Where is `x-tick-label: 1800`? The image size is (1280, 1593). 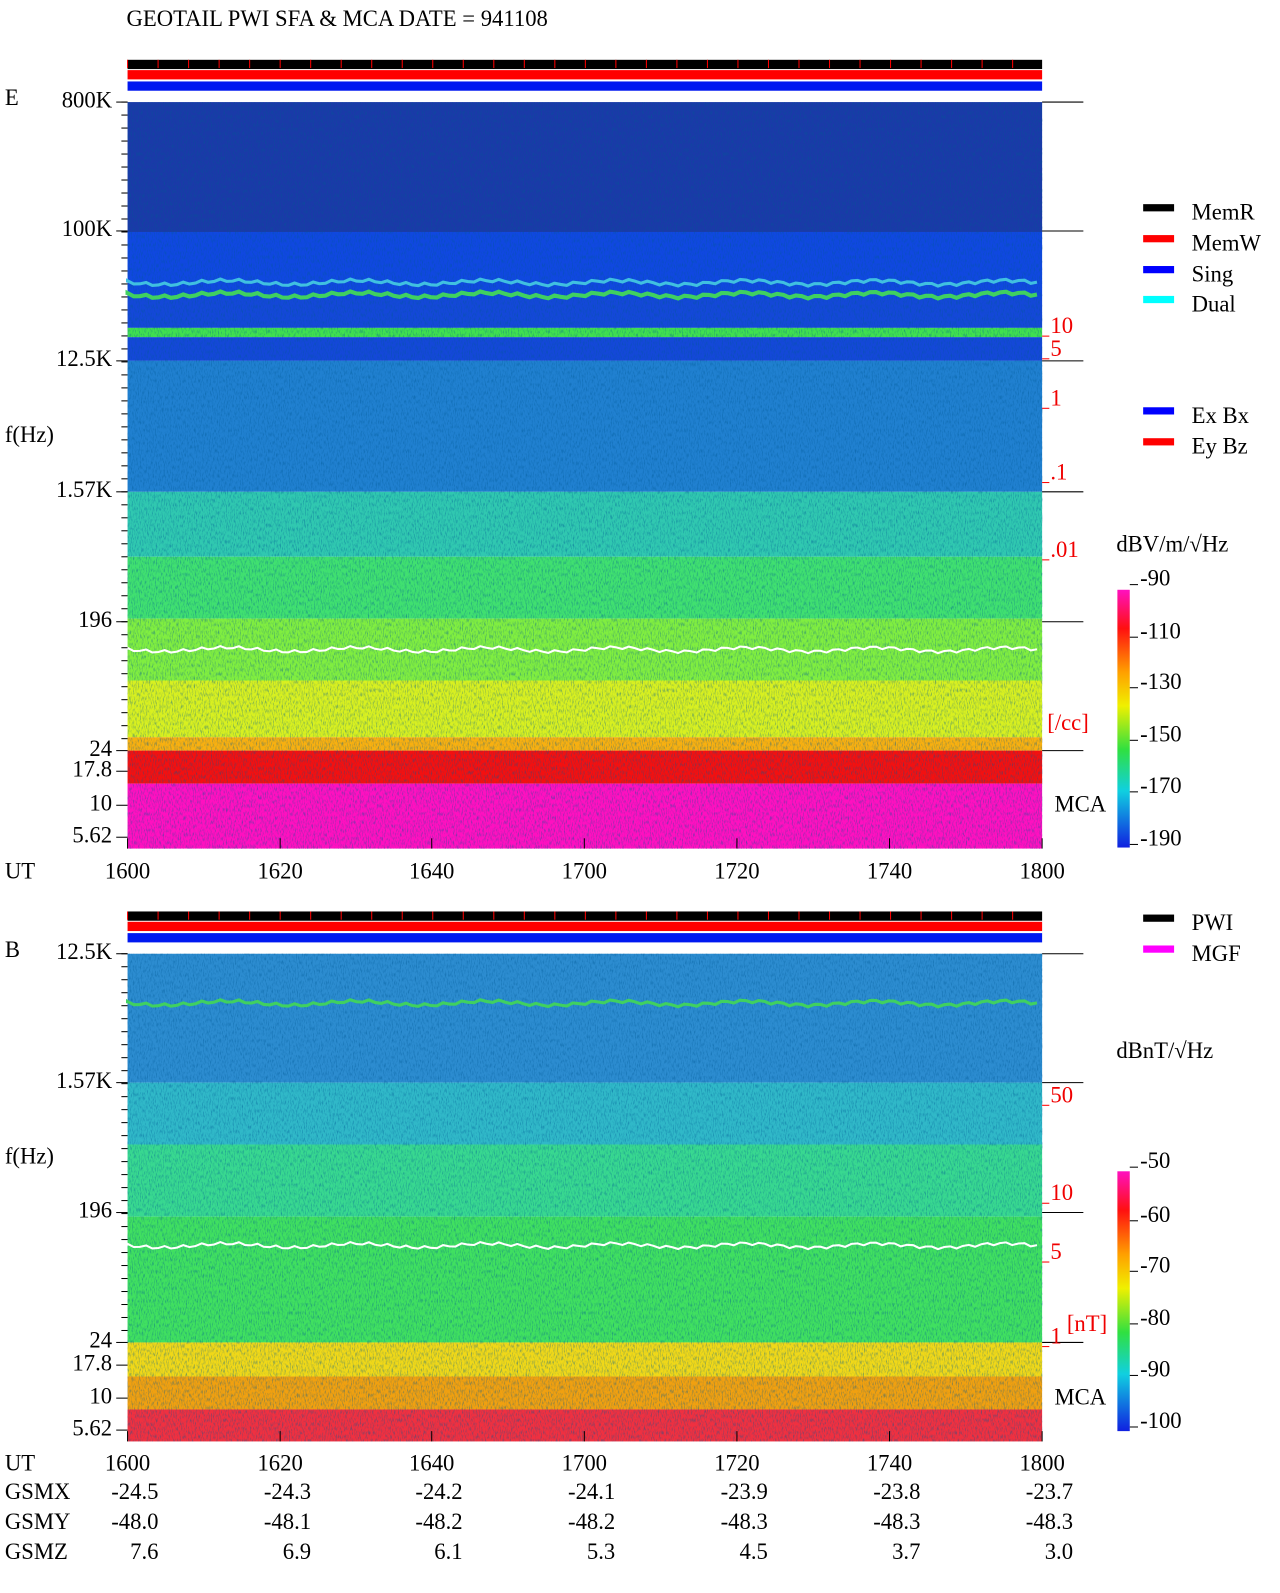 x-tick-label: 1800 is located at coordinates (1041, 1462).